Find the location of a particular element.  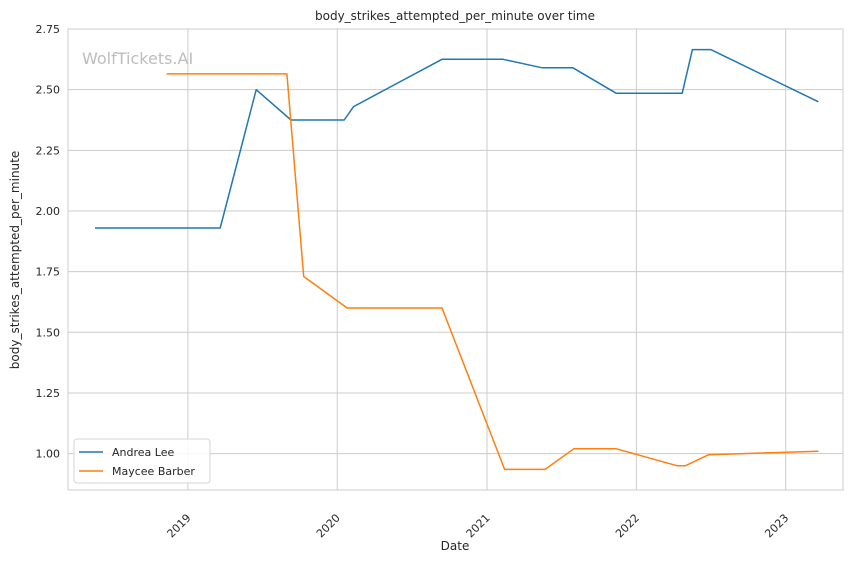

watermark: WolfTickets.AI is located at coordinates (137, 58).